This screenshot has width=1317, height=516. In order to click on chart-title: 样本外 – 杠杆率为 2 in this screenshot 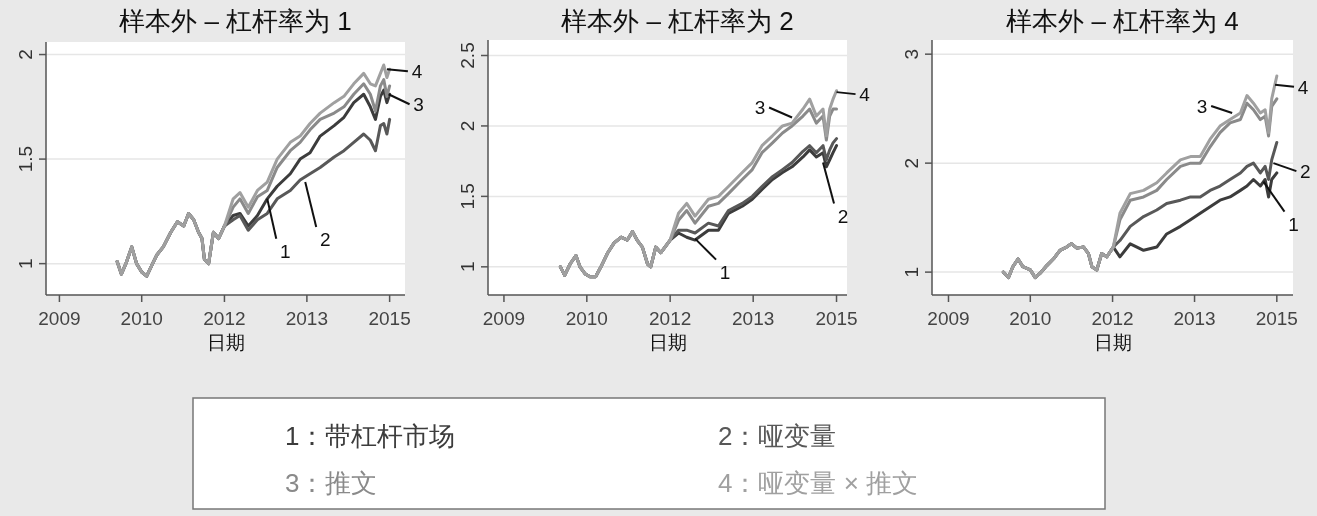, I will do `click(677, 21)`.